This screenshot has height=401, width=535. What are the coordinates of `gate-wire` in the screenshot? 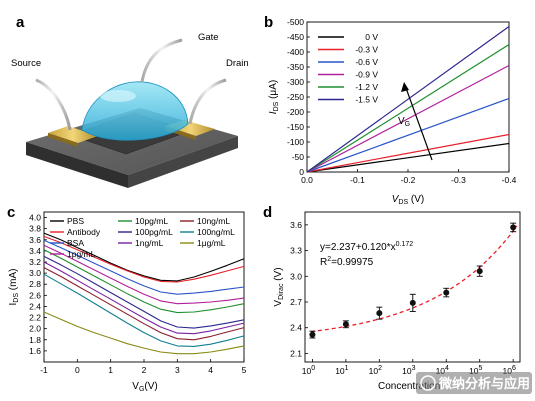 It's located at (161, 60).